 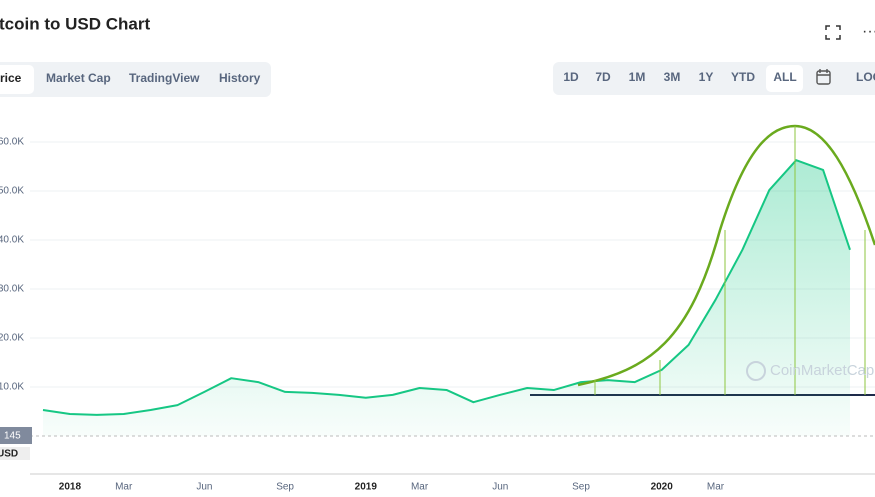 I want to click on range-button: 3M, so click(x=672, y=77).